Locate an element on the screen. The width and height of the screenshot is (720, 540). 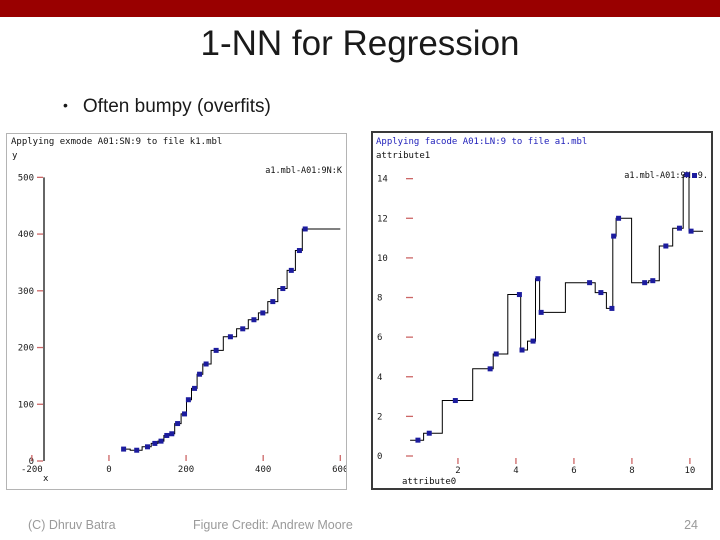
svg-text: 500 is located at coordinates (26, 178).